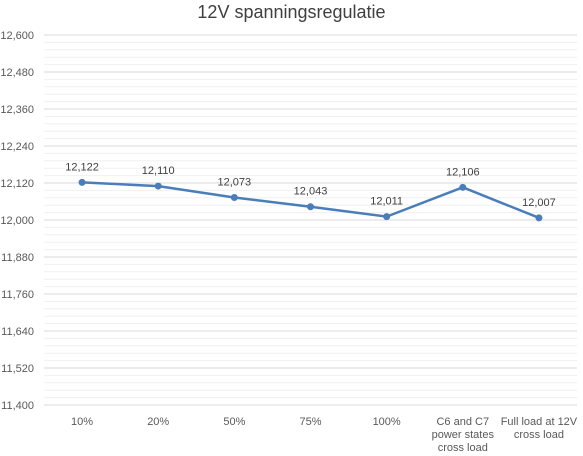  I want to click on y-tick-label: 12,360, so click(17, 110).